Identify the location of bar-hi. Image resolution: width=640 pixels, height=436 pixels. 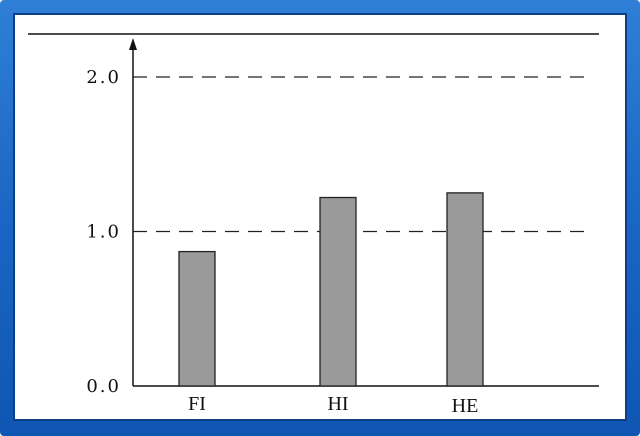
(338, 291).